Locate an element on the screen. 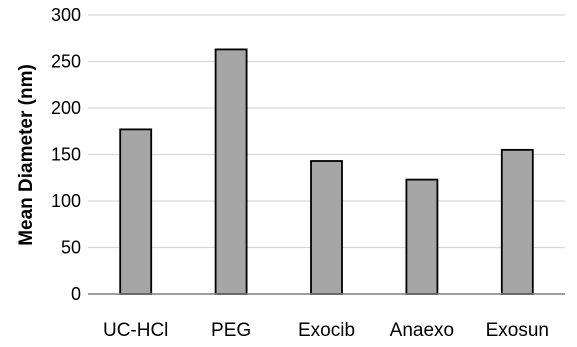 The width and height of the screenshot is (577, 347). y-tick-label: 0 is located at coordinates (76, 294).